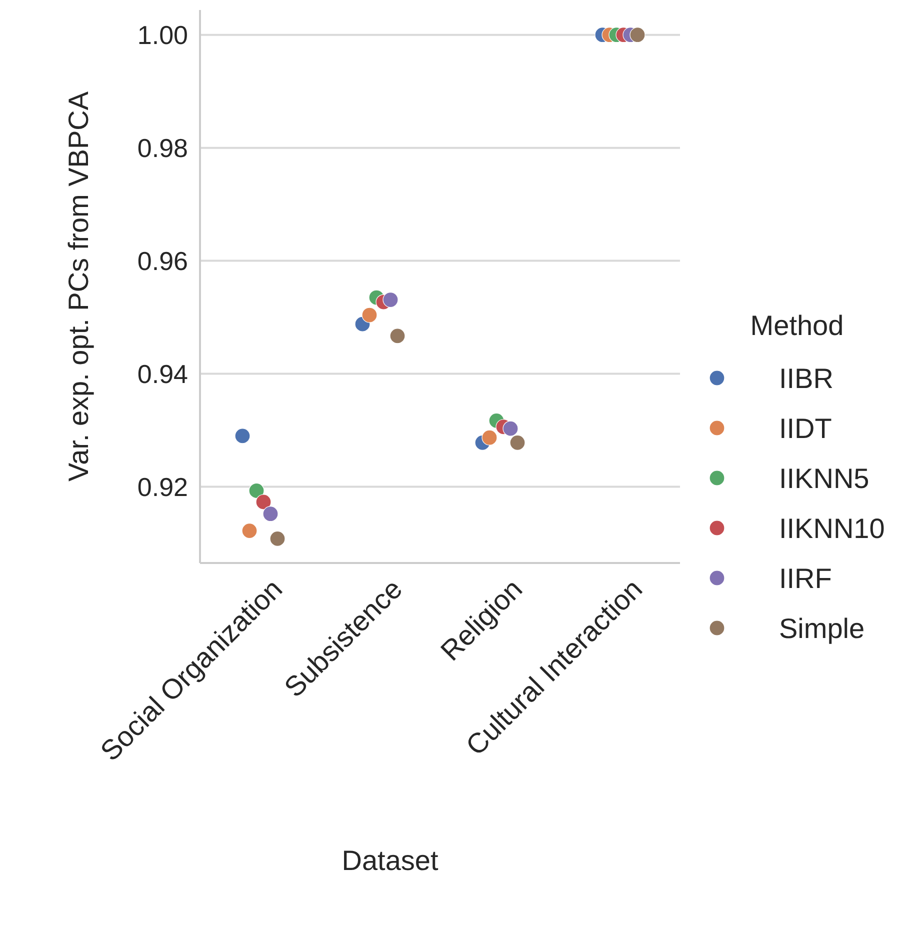  I want to click on y-tick-label: 0.98, so click(162, 147).